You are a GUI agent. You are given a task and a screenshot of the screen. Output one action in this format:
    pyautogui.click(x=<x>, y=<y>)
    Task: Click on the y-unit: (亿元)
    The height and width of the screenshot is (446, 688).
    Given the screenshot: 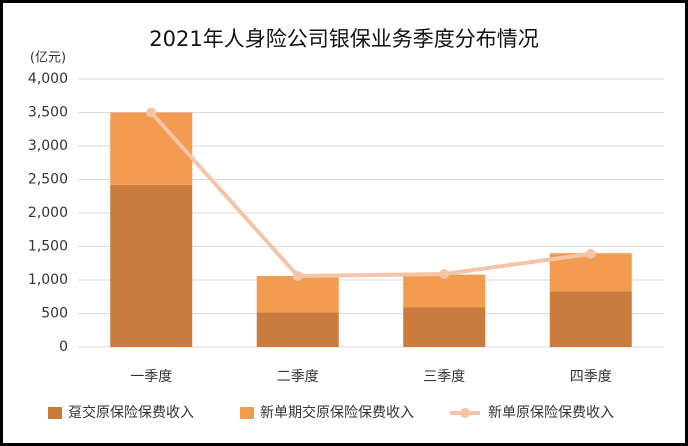 What is the action you would take?
    pyautogui.click(x=48, y=58)
    